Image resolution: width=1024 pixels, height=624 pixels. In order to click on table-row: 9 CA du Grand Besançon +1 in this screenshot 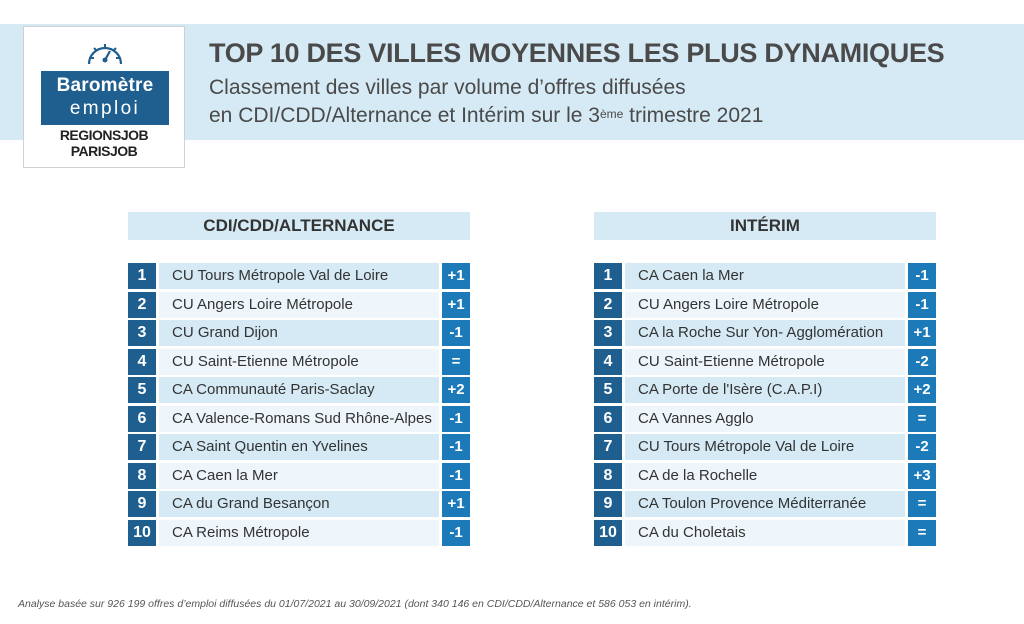, I will do `click(299, 504)`.